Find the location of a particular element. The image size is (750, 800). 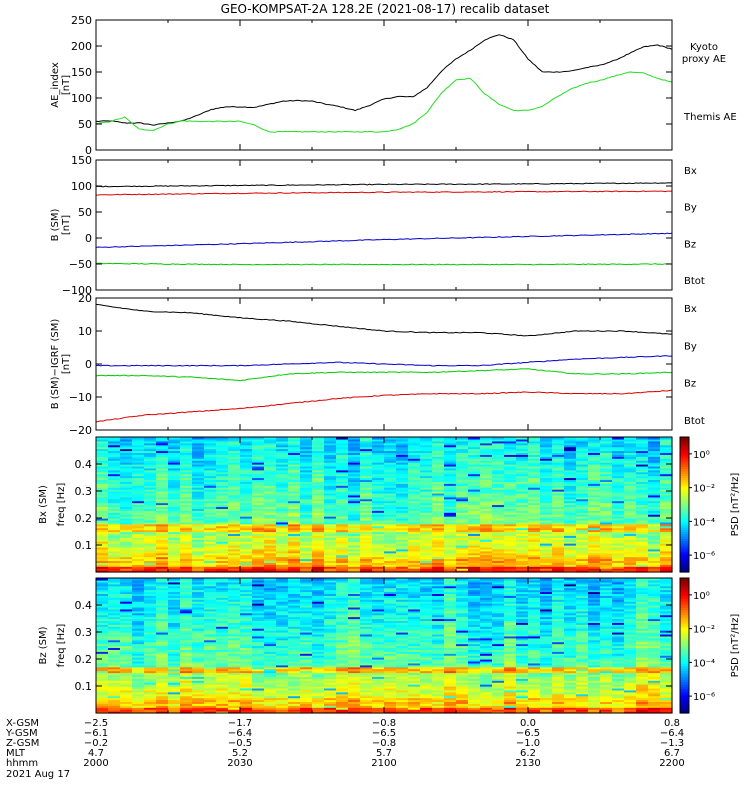

y-tick-label: 10 is located at coordinates (85, 331).